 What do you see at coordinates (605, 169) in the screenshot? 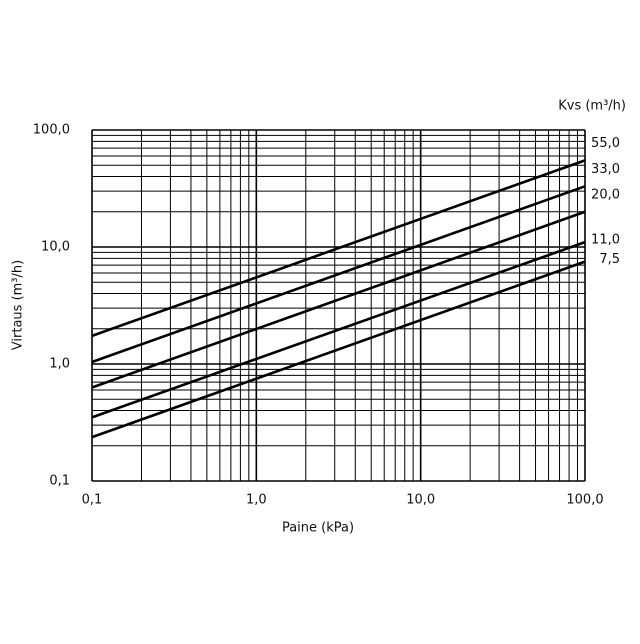
I see `line-label: 33,0` at bounding box center [605, 169].